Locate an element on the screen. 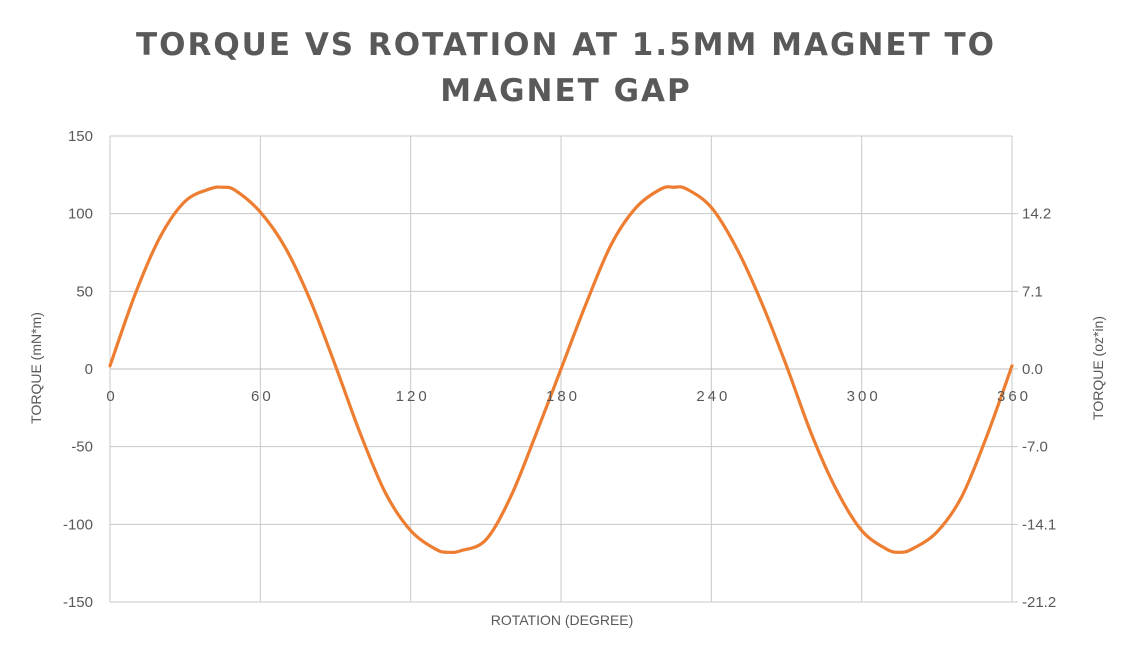 This screenshot has width=1132, height=648. x-axis-title: ROTATION (DEGREE) is located at coordinates (562, 620).